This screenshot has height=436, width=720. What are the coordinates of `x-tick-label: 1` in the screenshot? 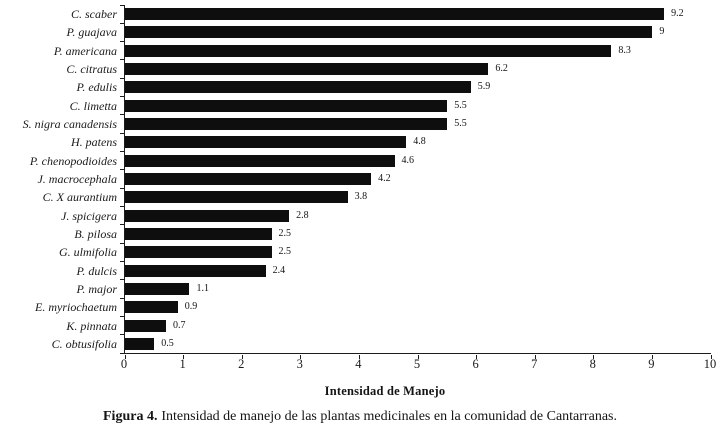 It's located at (182, 364).